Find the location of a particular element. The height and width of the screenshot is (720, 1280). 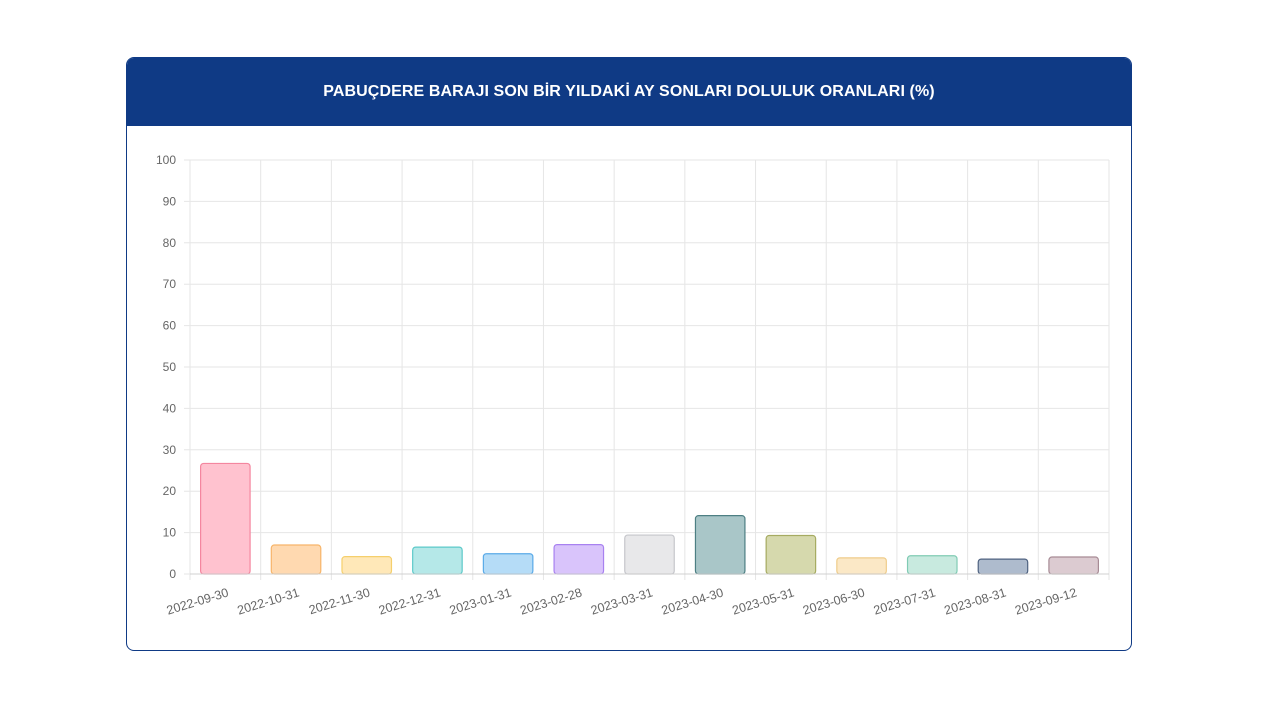

x-tick-label: 2023-09-12 is located at coordinates (1045, 601).